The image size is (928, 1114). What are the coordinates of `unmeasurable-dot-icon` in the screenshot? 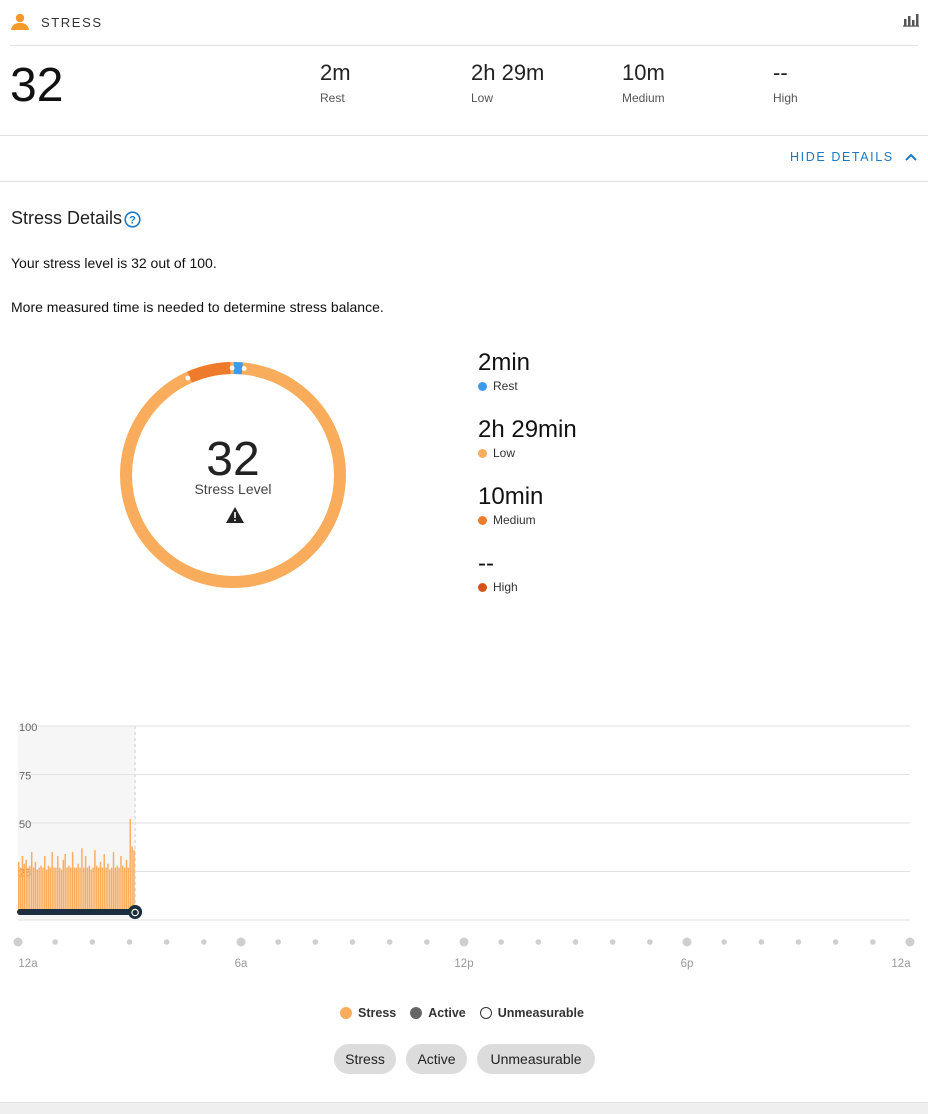 It's located at (485, 1013).